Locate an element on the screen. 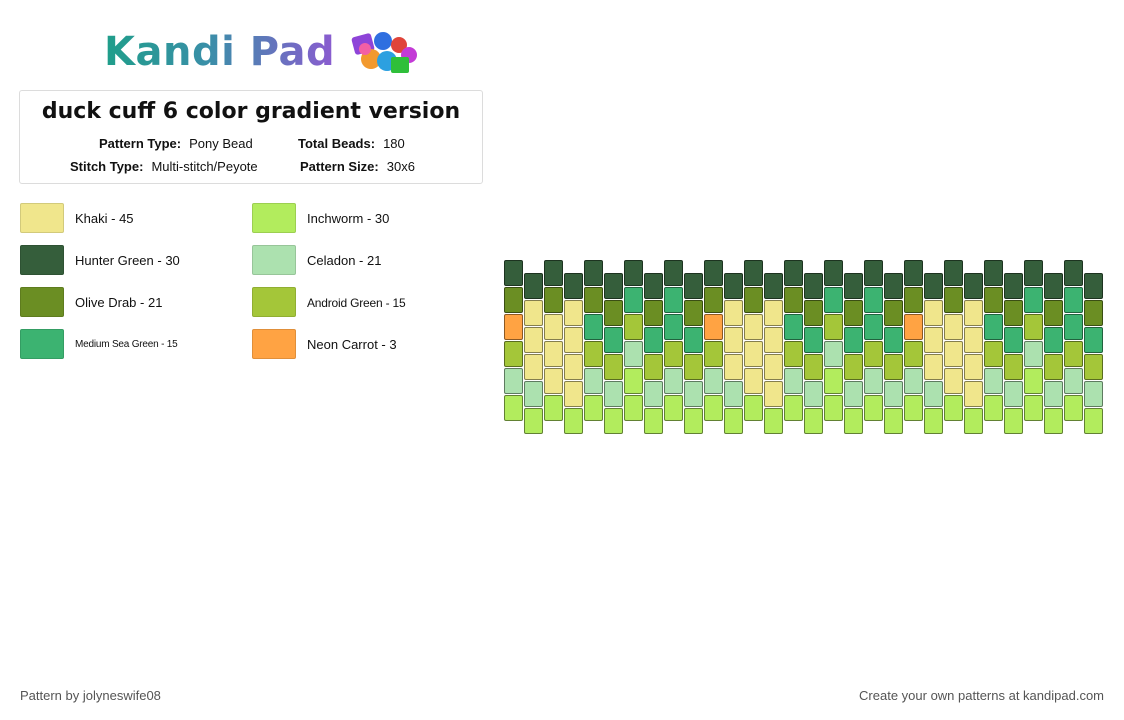  pattern-credit: Pattern by jolyneswife08 is located at coordinates (90, 695).